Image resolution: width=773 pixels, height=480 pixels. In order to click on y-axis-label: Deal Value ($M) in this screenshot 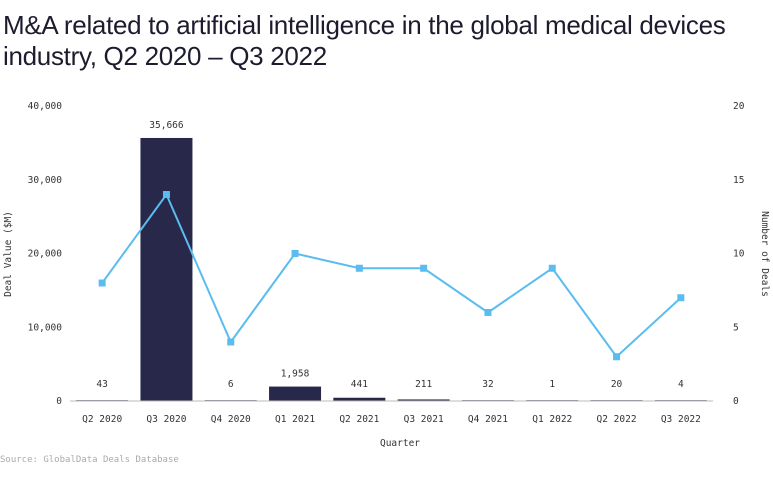, I will do `click(8, 254)`.